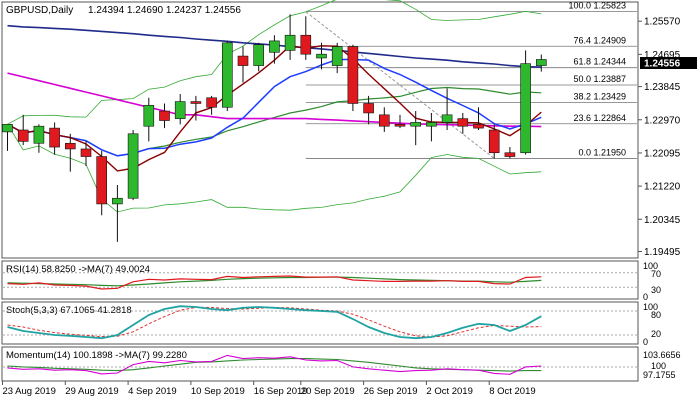 The height and width of the screenshot is (400, 700). Describe the element at coordinates (512, 391) in the screenshot. I see `date-tick-label: 8 Oct 2019` at that location.